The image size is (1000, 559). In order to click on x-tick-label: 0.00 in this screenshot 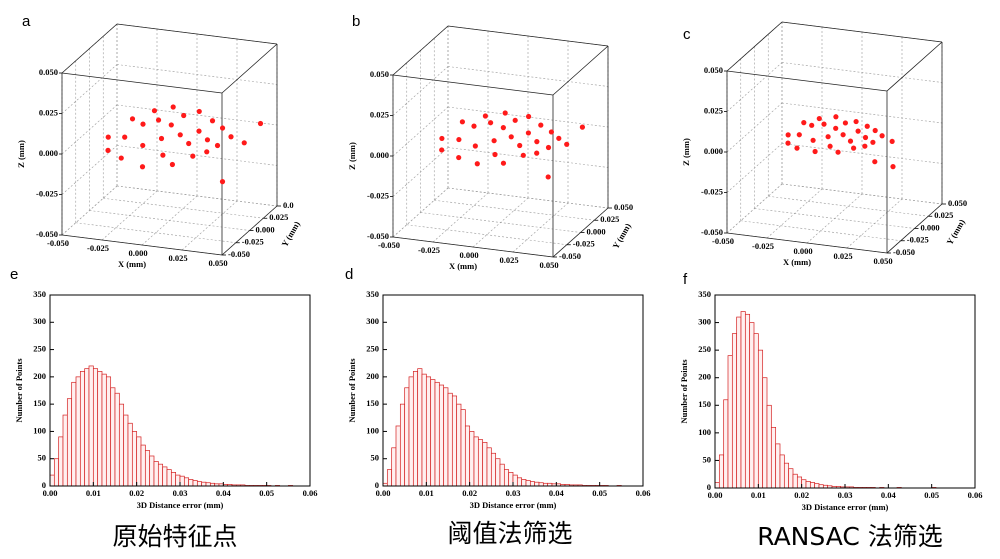, I will do `click(715, 495)`.